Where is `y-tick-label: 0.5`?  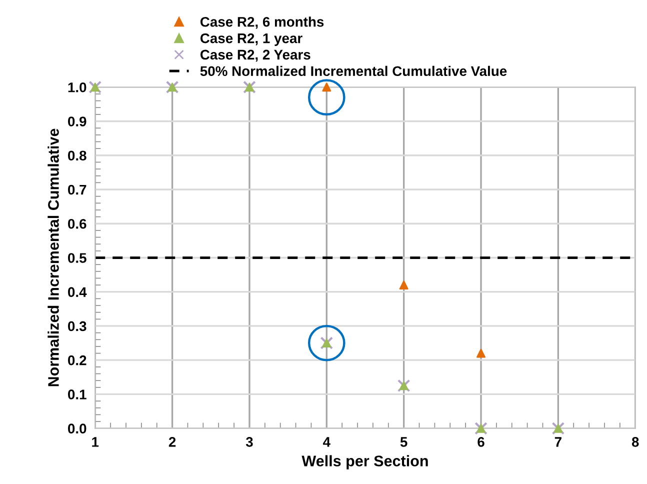
y-tick-label: 0.5 is located at coordinates (77, 258).